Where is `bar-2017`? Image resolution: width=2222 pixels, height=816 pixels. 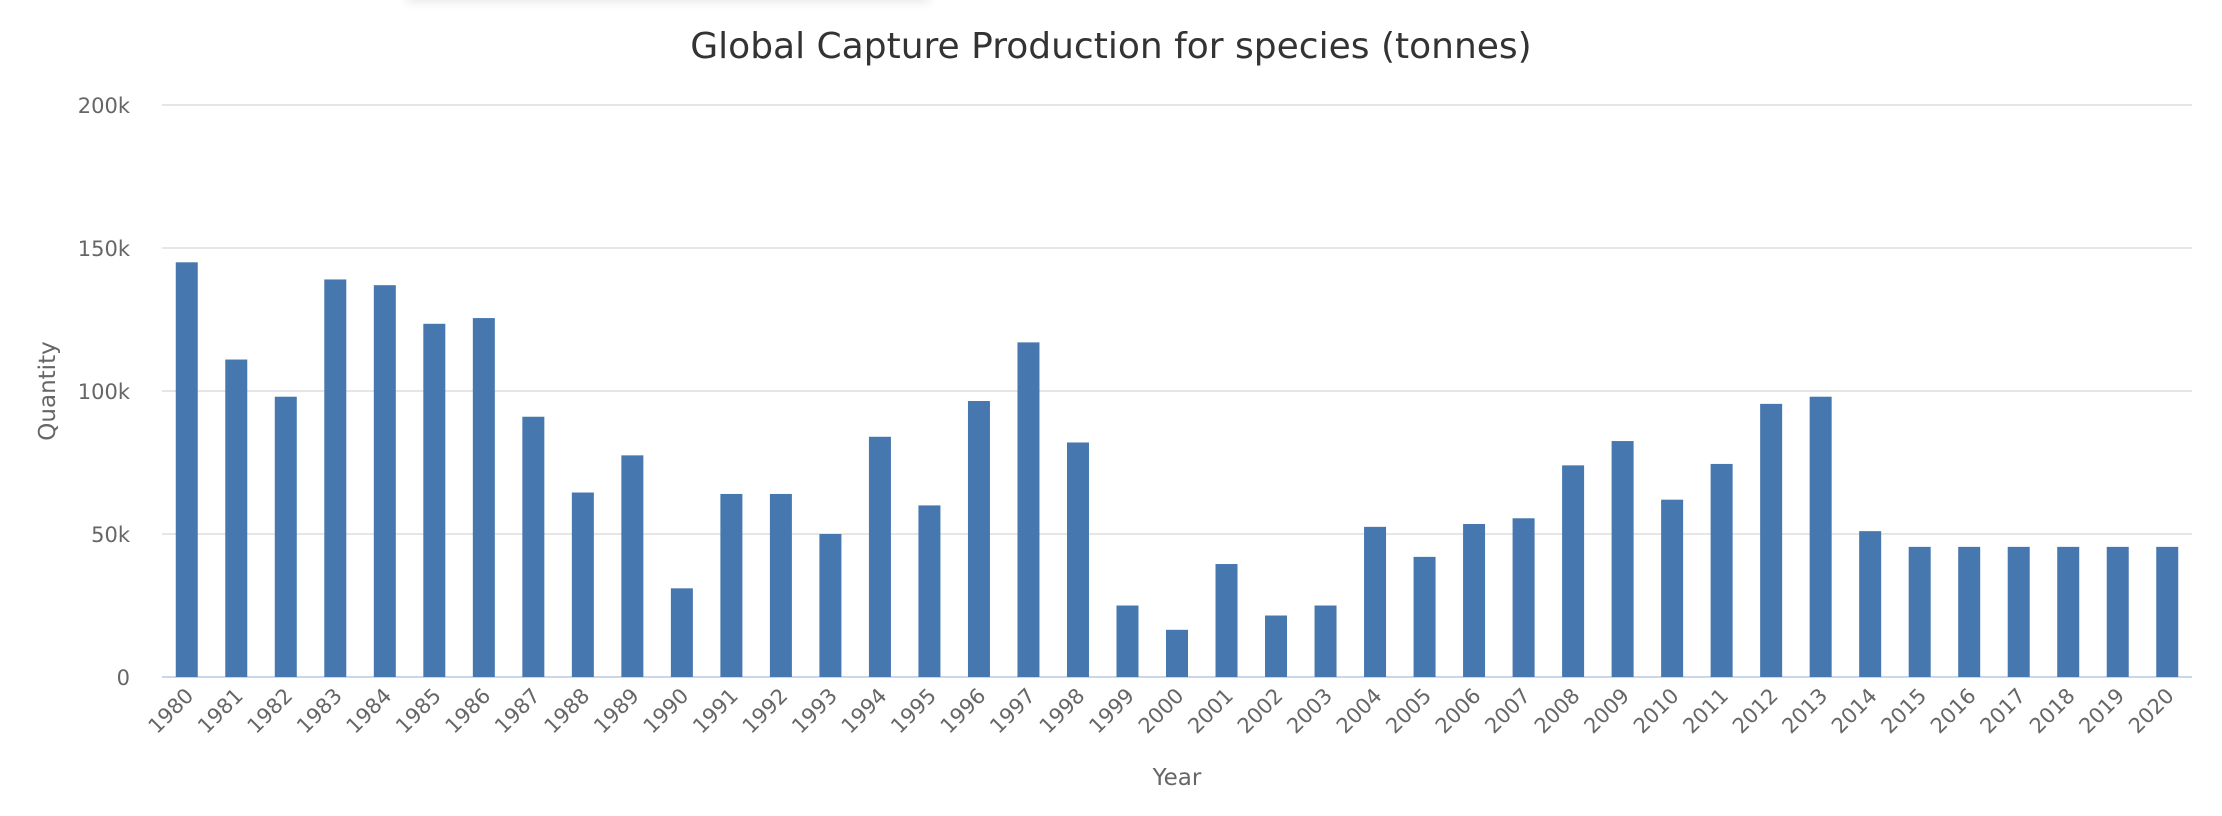
bar-2017 is located at coordinates (2018, 611).